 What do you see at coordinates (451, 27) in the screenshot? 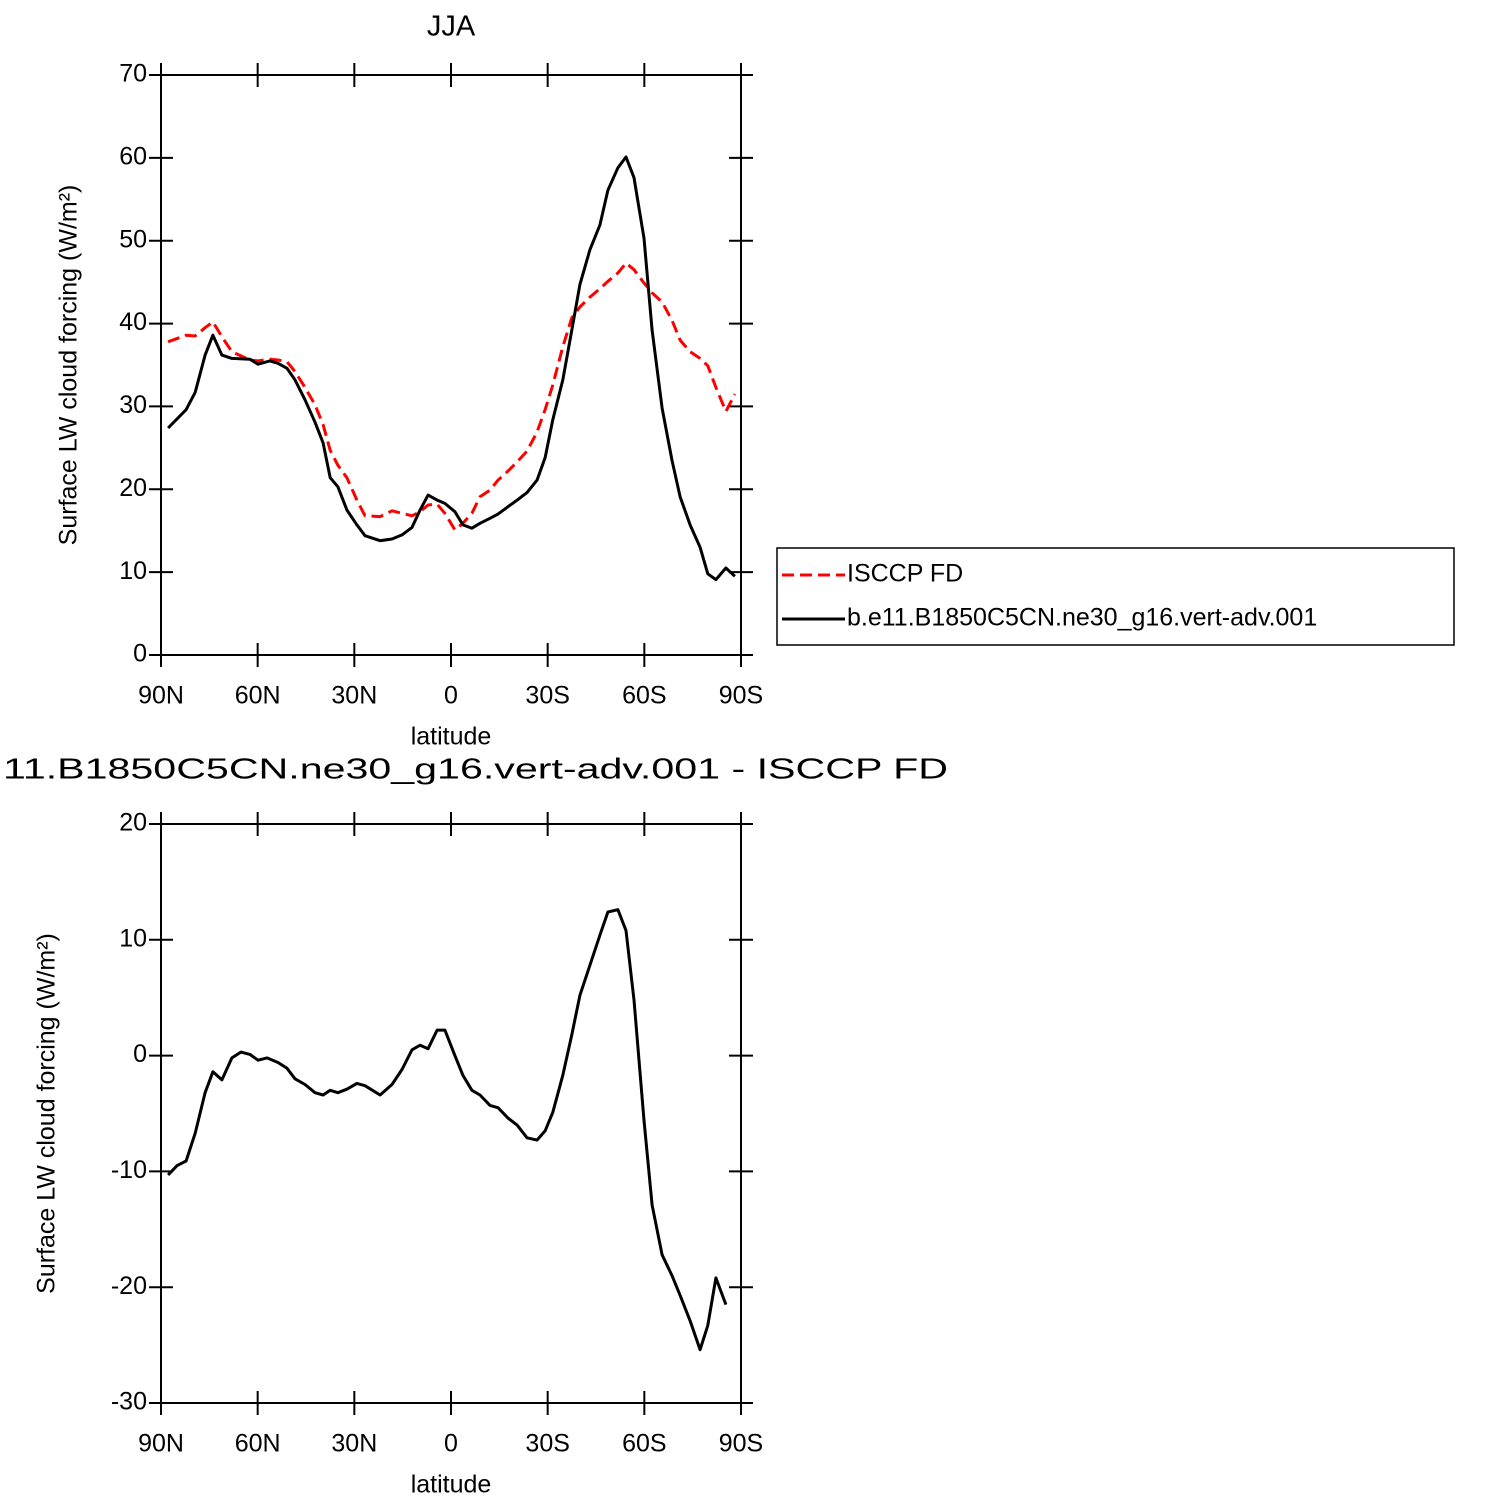
I see `chart-title: JJA` at bounding box center [451, 27].